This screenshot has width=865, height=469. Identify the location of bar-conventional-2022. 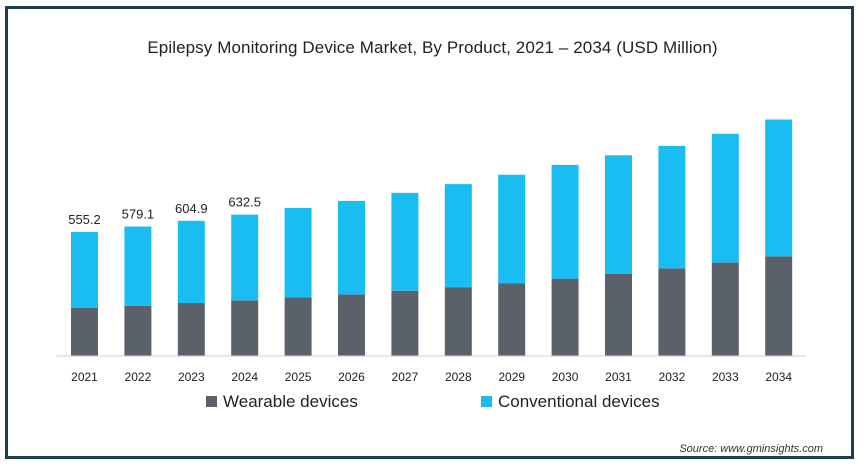
(138, 266).